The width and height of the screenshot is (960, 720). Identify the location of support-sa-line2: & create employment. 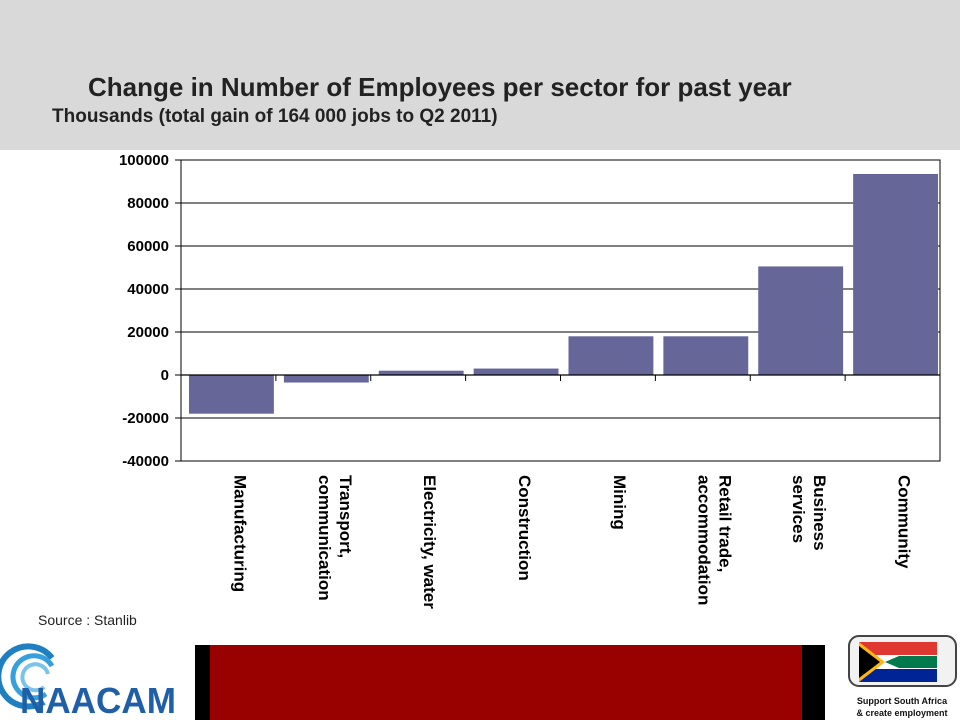
(901, 713).